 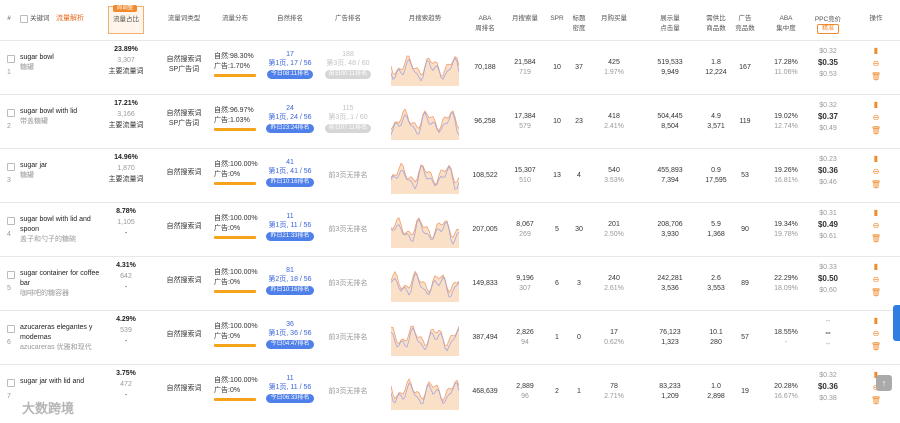 I want to click on ppc-low: $0.31, so click(x=828, y=213).